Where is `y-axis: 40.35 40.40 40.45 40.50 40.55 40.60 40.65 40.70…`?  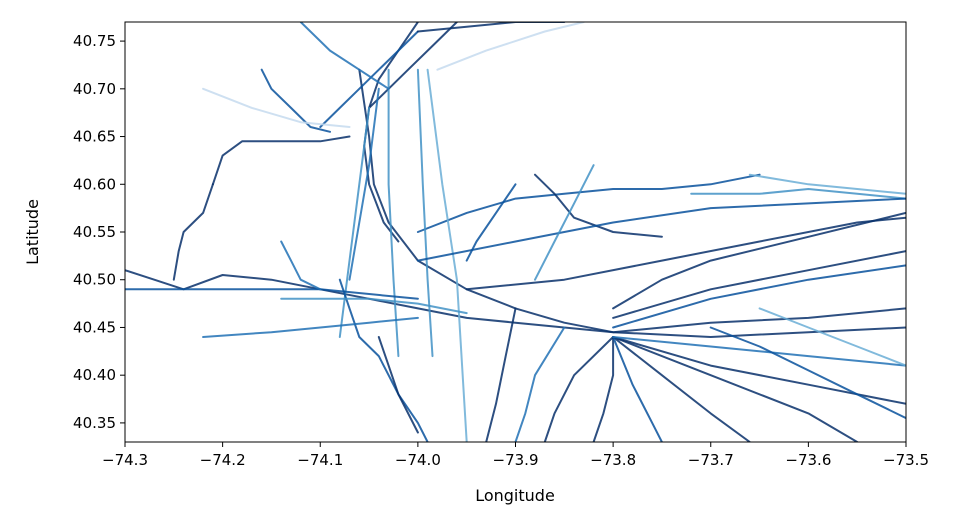 y-axis: 40.35 40.40 40.45 40.50 40.55 40.60 40.65 40.70… is located at coordinates (99, 232).